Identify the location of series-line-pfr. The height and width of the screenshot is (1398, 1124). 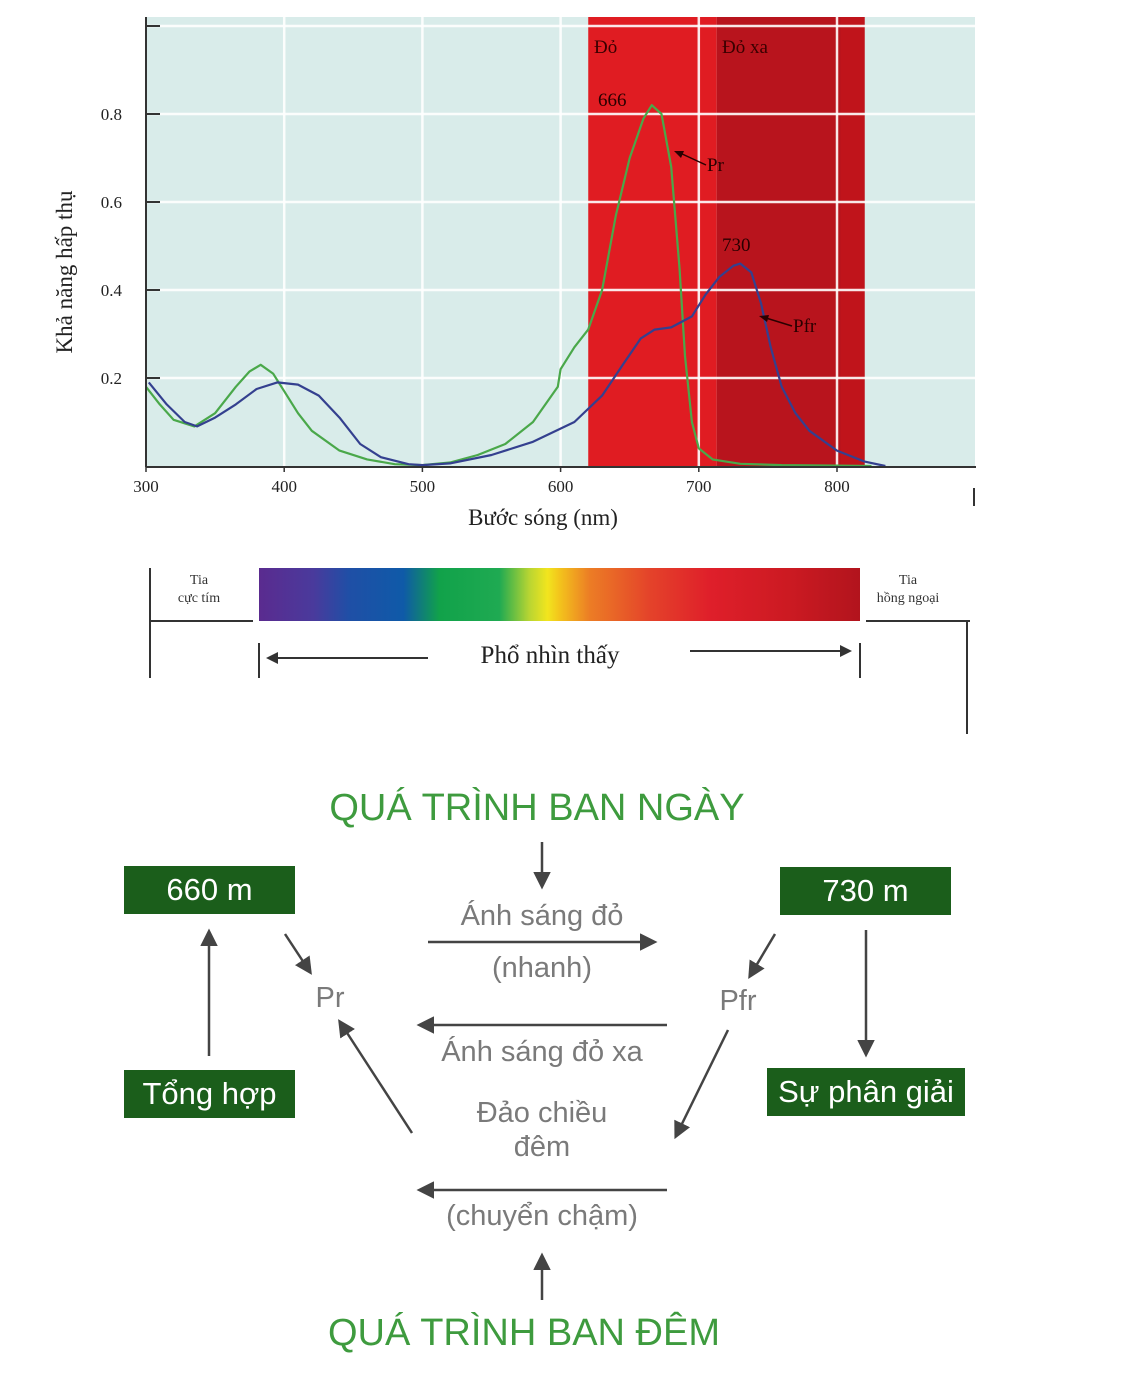
(516, 365).